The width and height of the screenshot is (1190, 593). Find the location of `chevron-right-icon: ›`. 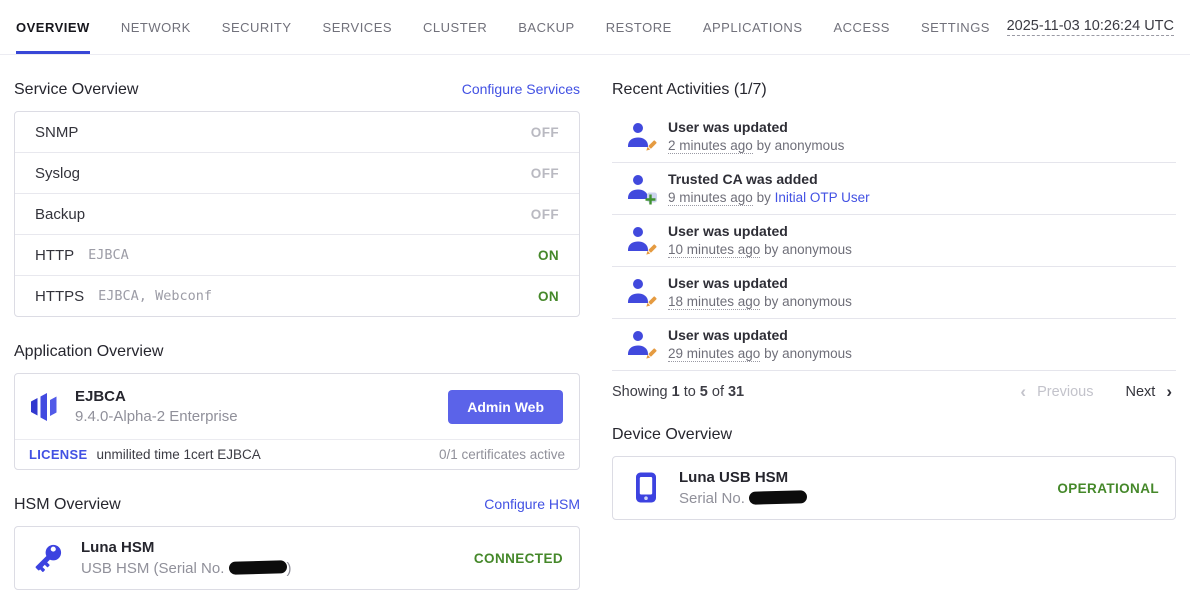

chevron-right-icon: › is located at coordinates (1169, 391).